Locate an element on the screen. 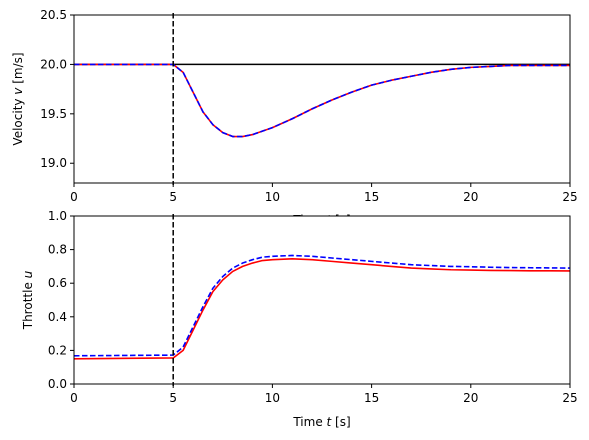 The width and height of the screenshot is (589, 440). velocity-series-group is located at coordinates (322, 100).